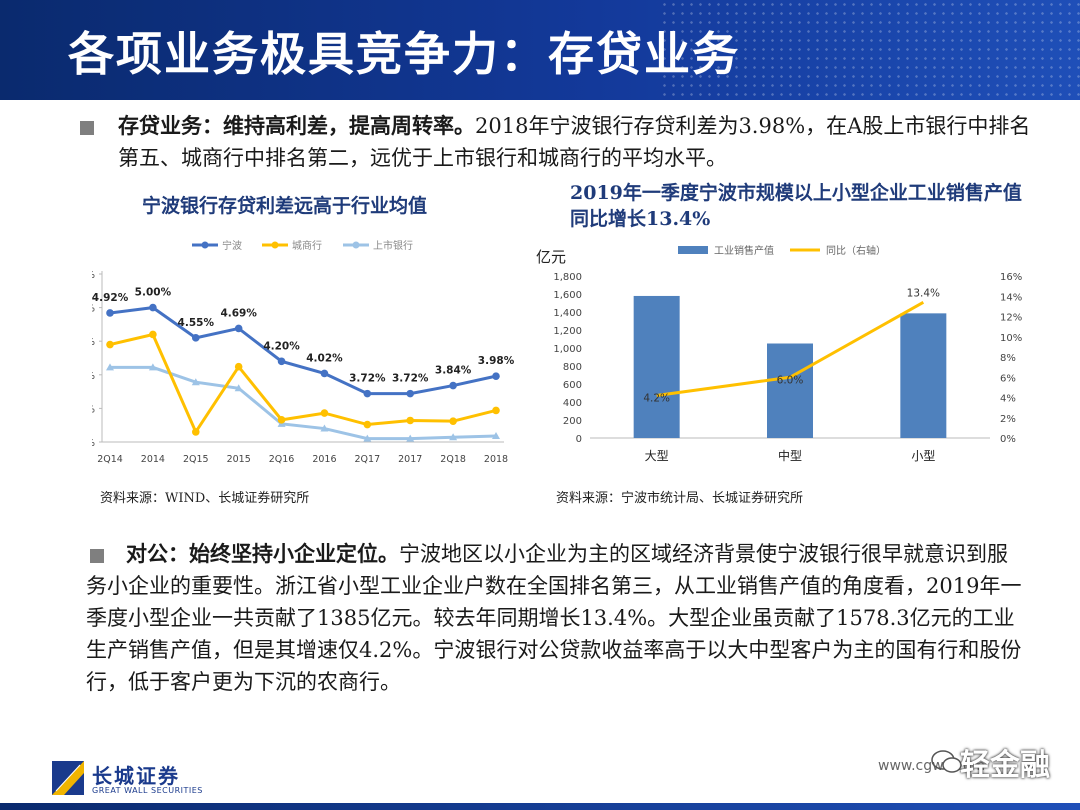 The width and height of the screenshot is (1080, 810). I want to click on y-tick-label: 5.0%, so click(93, 309).